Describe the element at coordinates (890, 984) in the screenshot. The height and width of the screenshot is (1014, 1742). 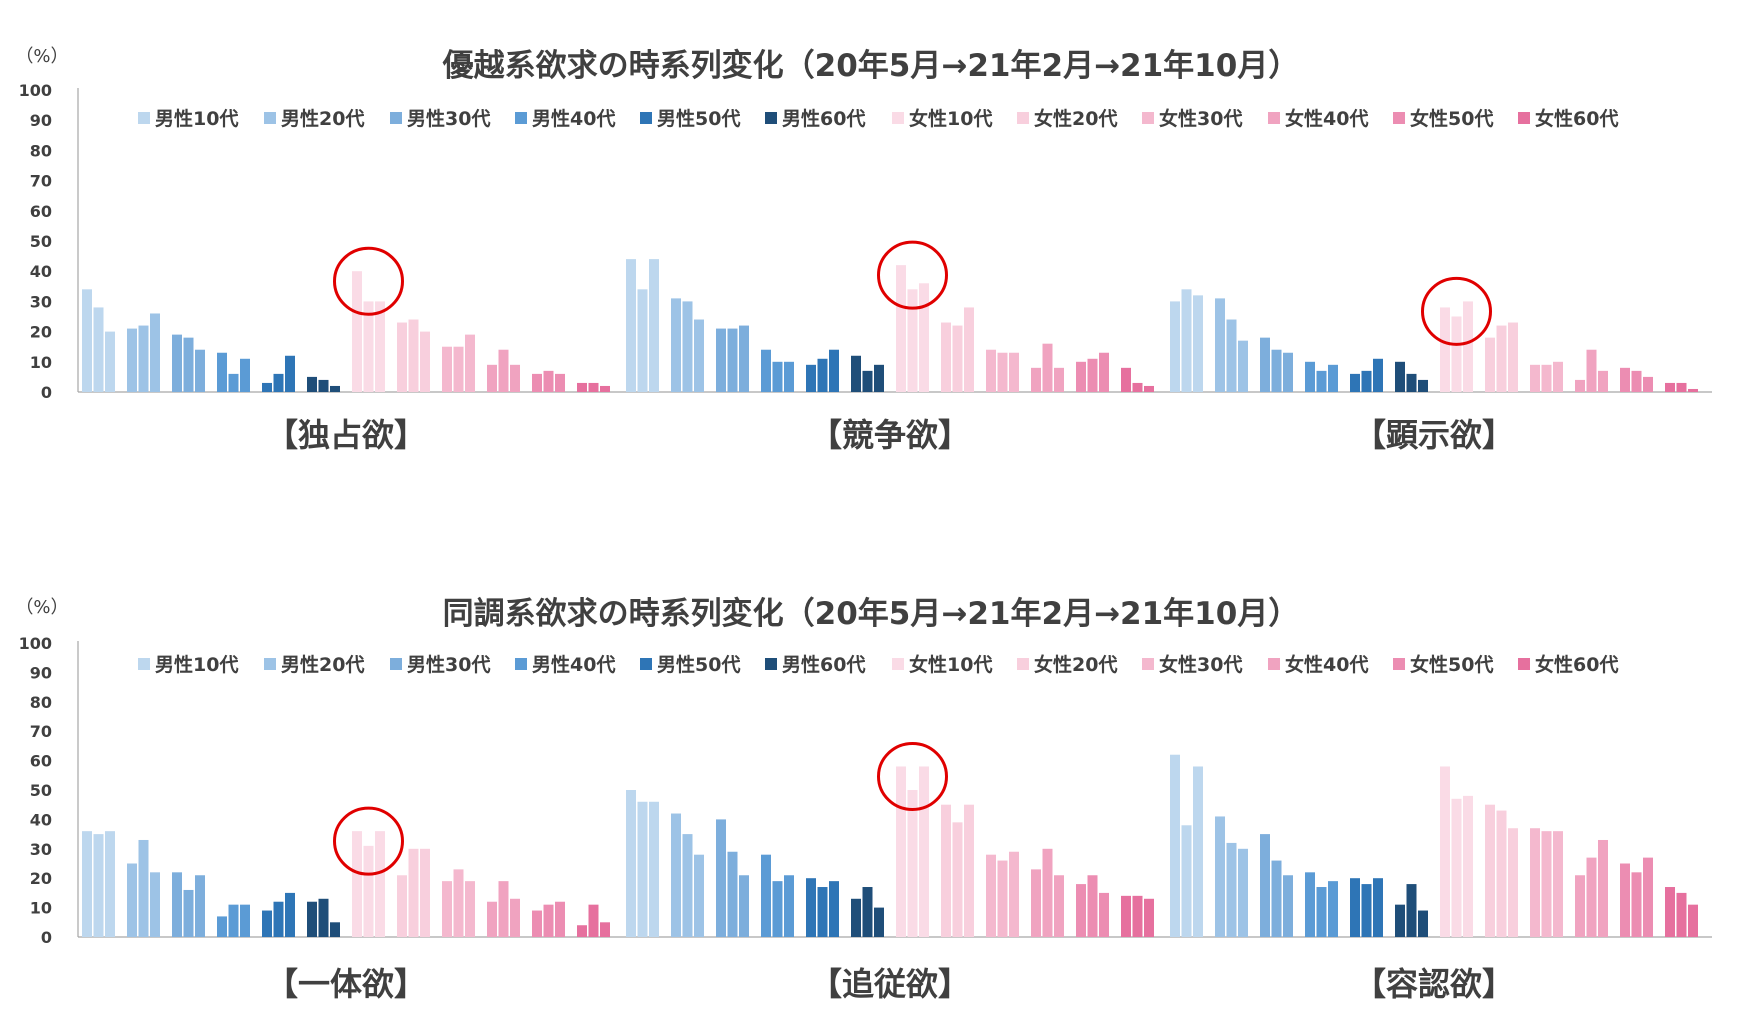
I see `group-label: 【追従欲】` at that location.